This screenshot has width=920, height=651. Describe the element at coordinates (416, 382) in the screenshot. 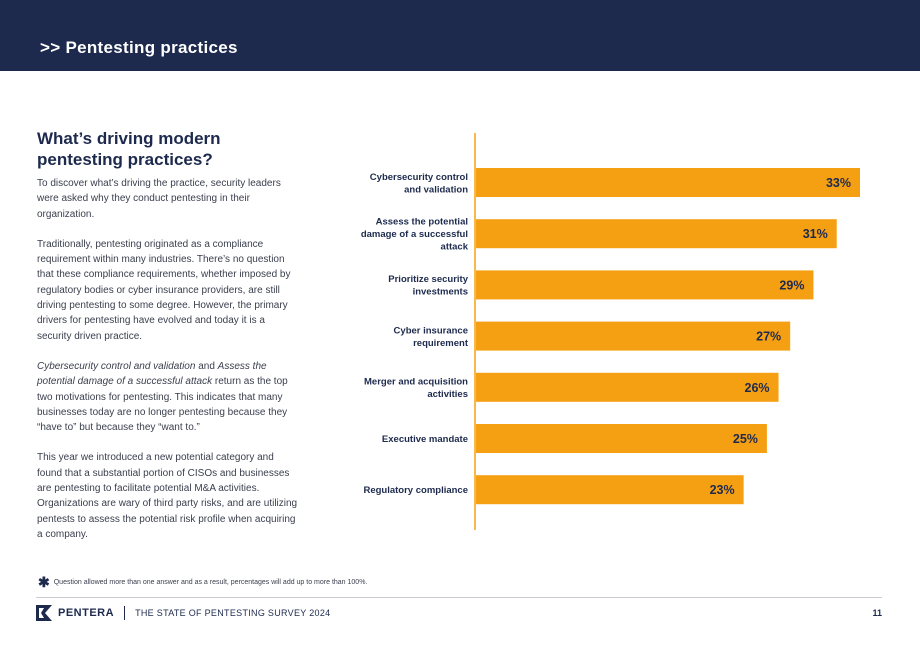

I see `category-label-line: Merger and acquisition` at that location.